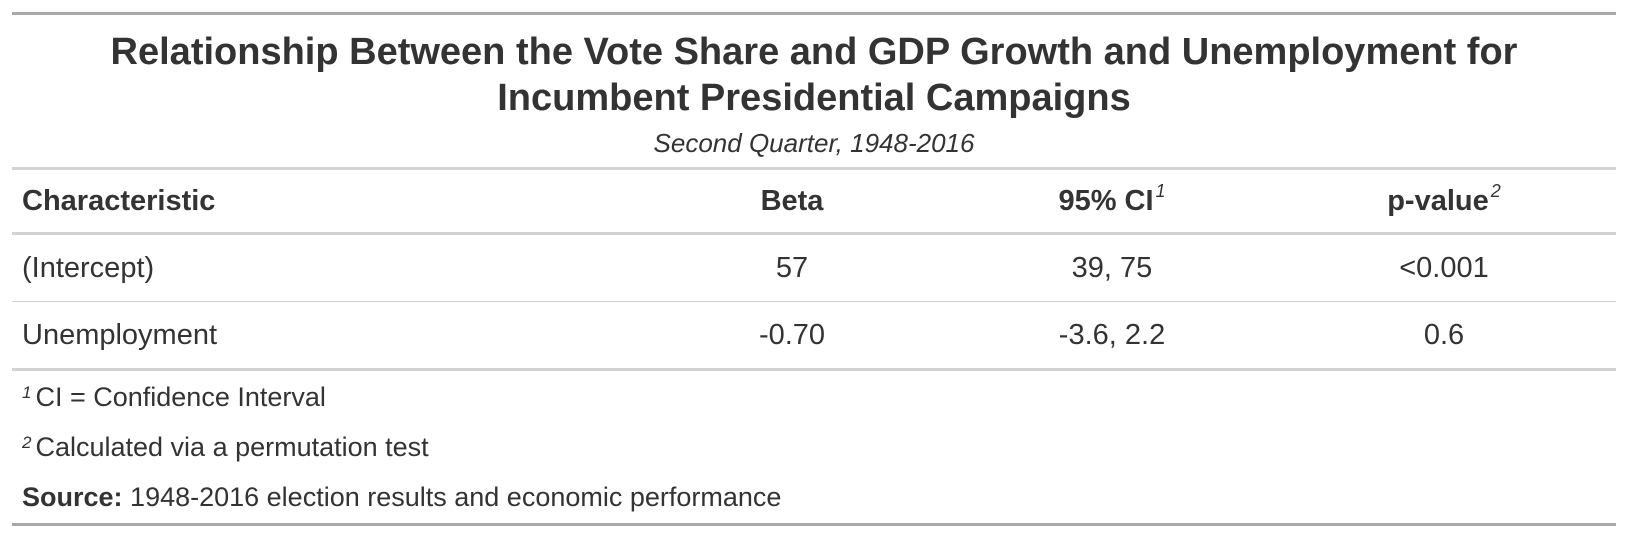 The image size is (1628, 540). I want to click on cell-ci: -3.6, 2.2, so click(1112, 336).